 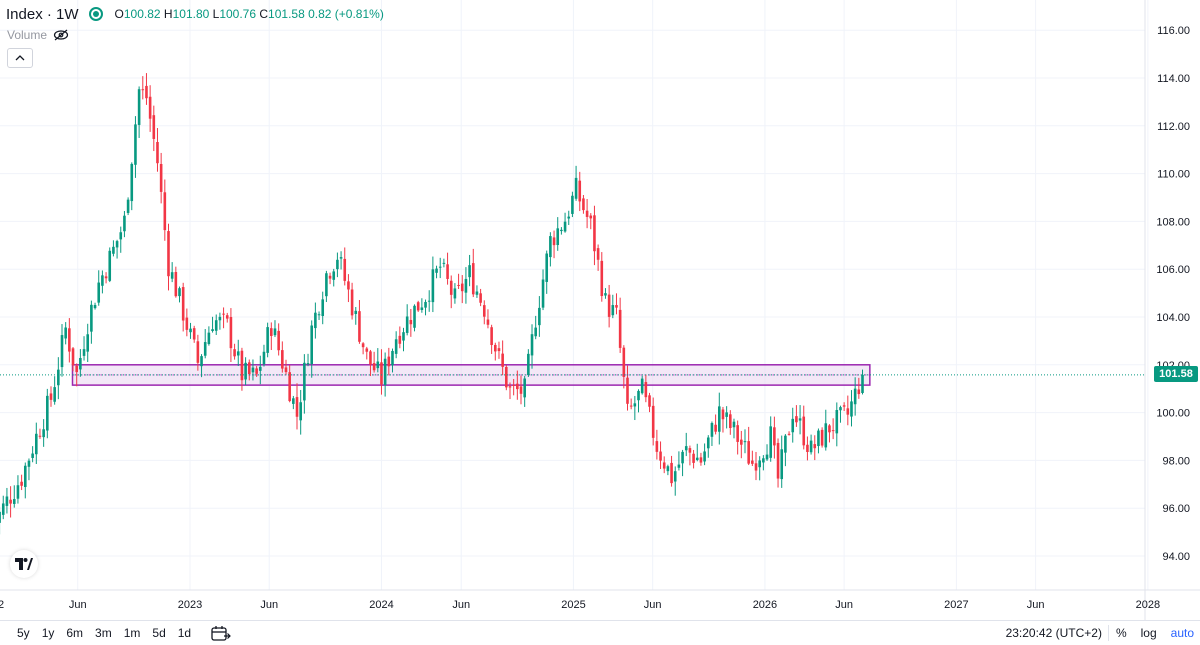 I want to click on calendar-goto-icon, so click(x=221, y=633).